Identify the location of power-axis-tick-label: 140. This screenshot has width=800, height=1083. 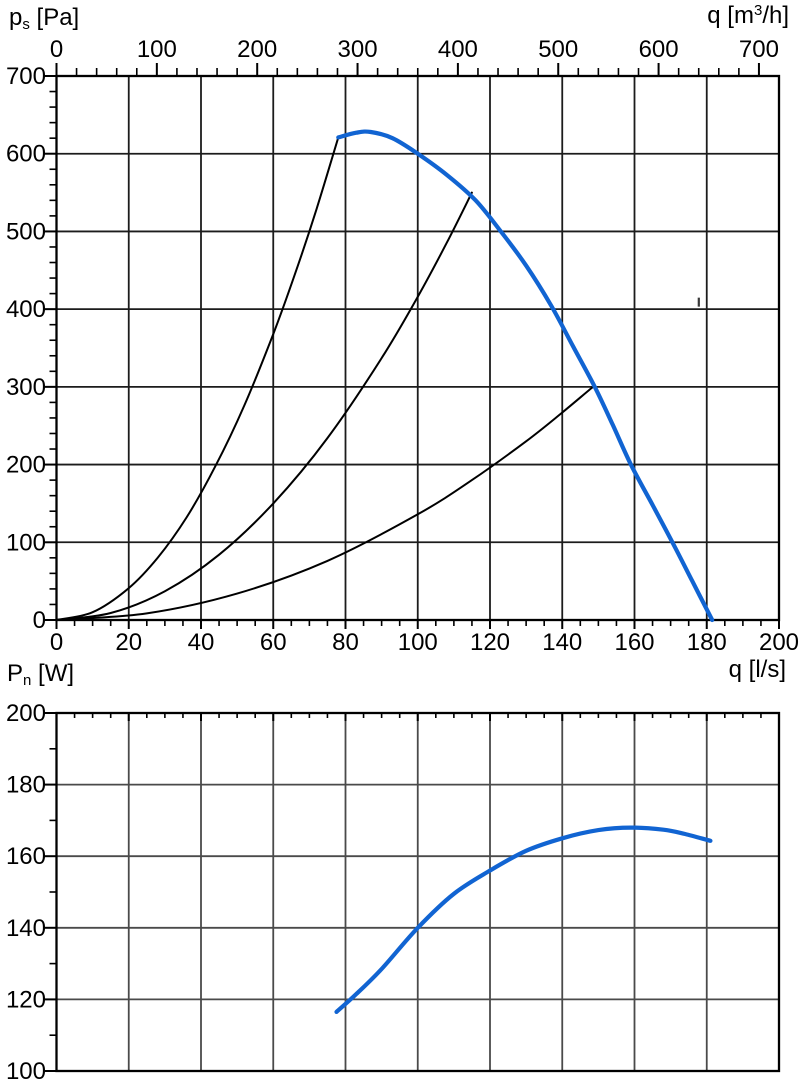
(26, 928).